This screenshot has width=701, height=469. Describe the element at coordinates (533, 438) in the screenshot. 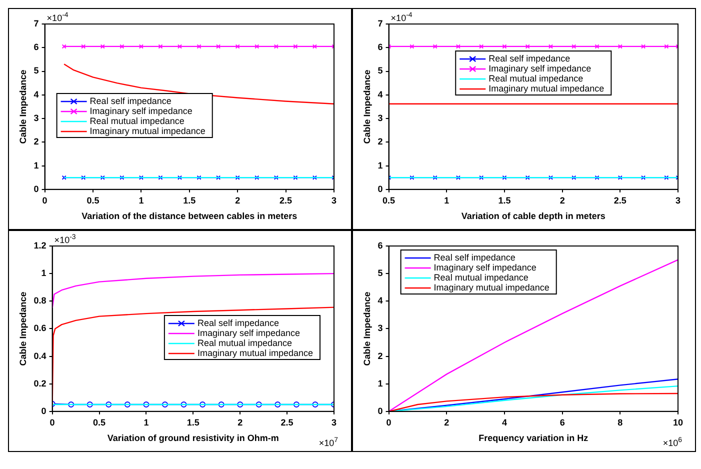

I see `x-axis-title: Frequency variation in Hz` at that location.